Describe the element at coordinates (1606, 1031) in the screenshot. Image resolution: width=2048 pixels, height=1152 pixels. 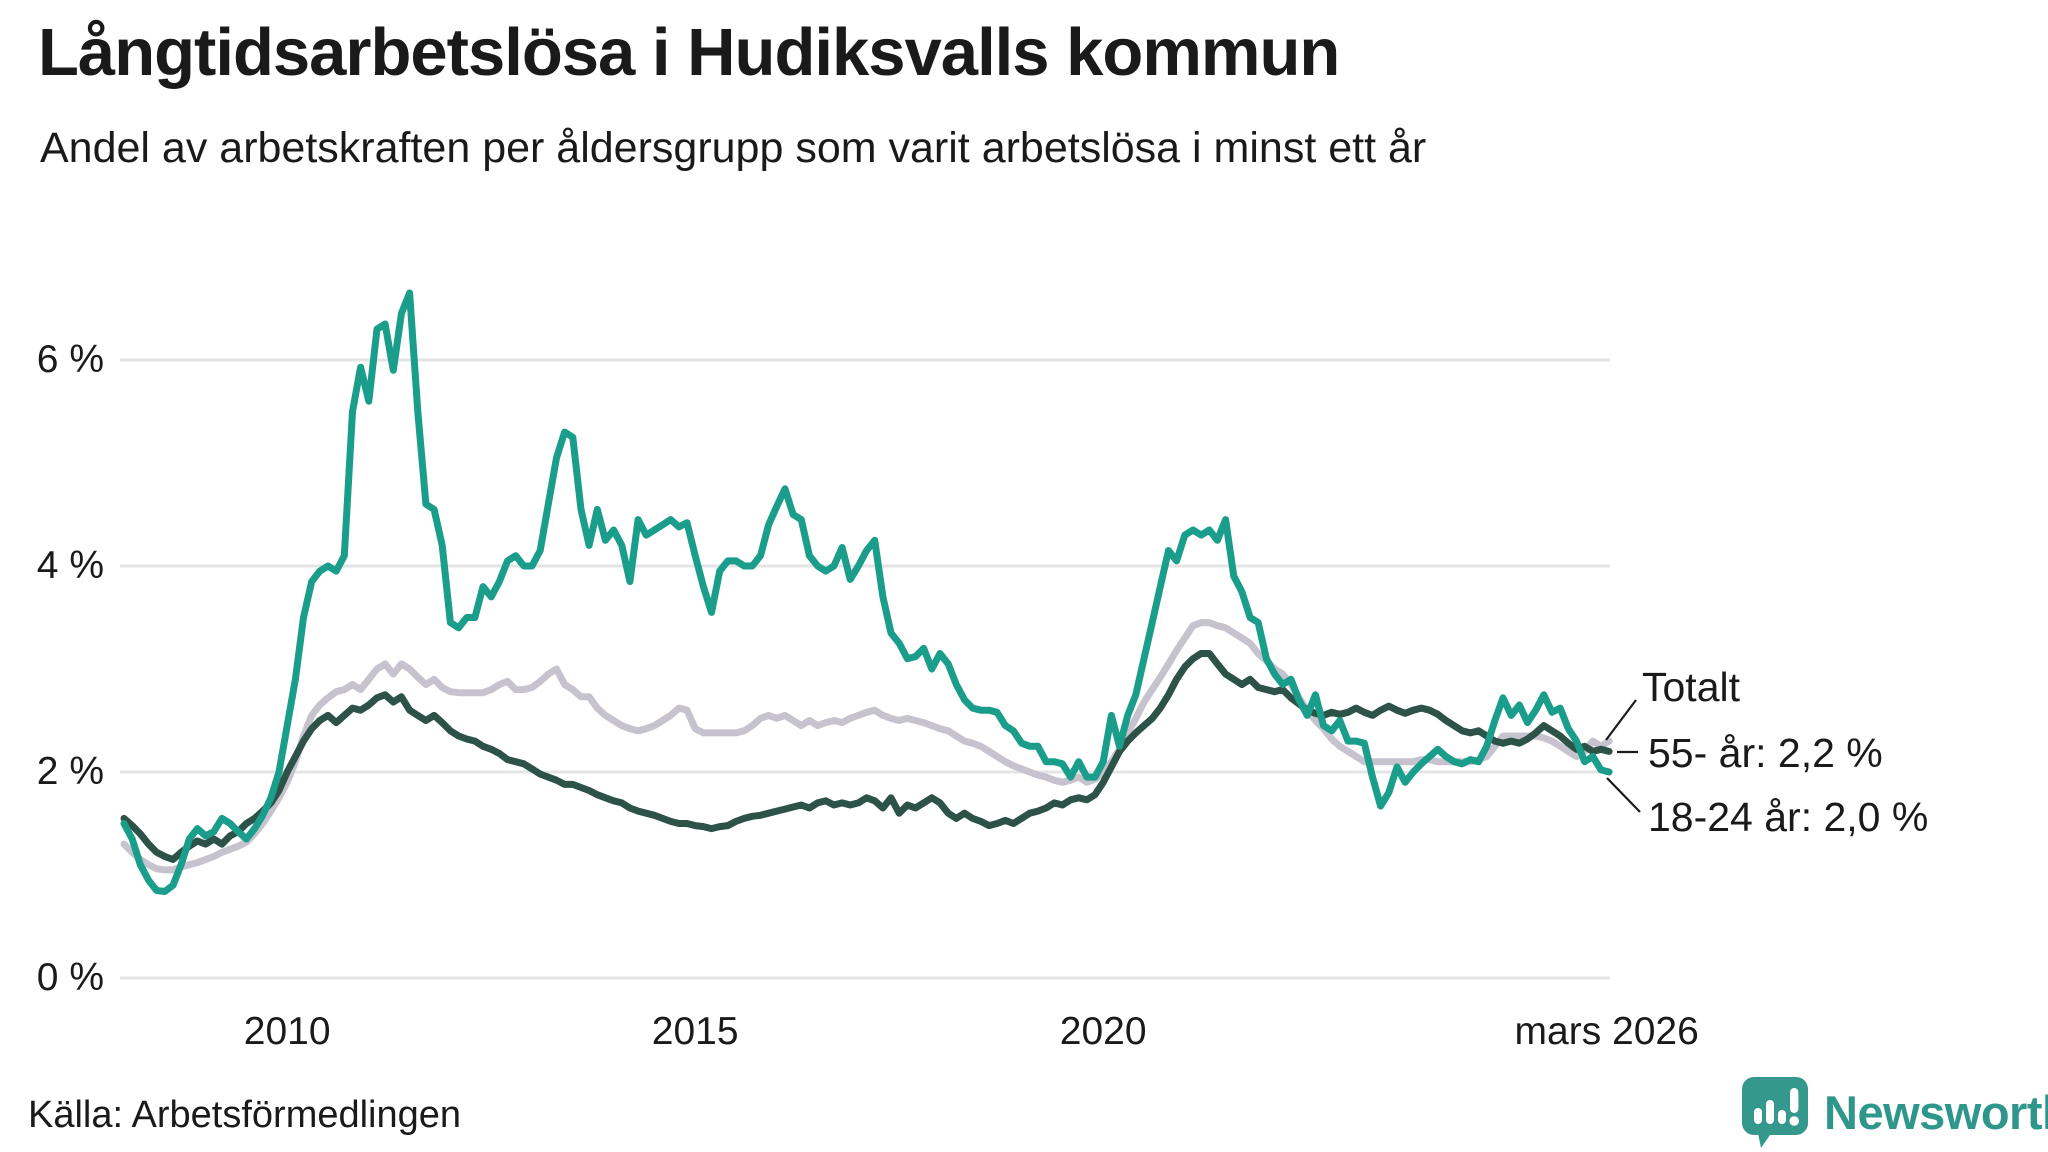
I see `x-tick-label: mars 2026` at that location.